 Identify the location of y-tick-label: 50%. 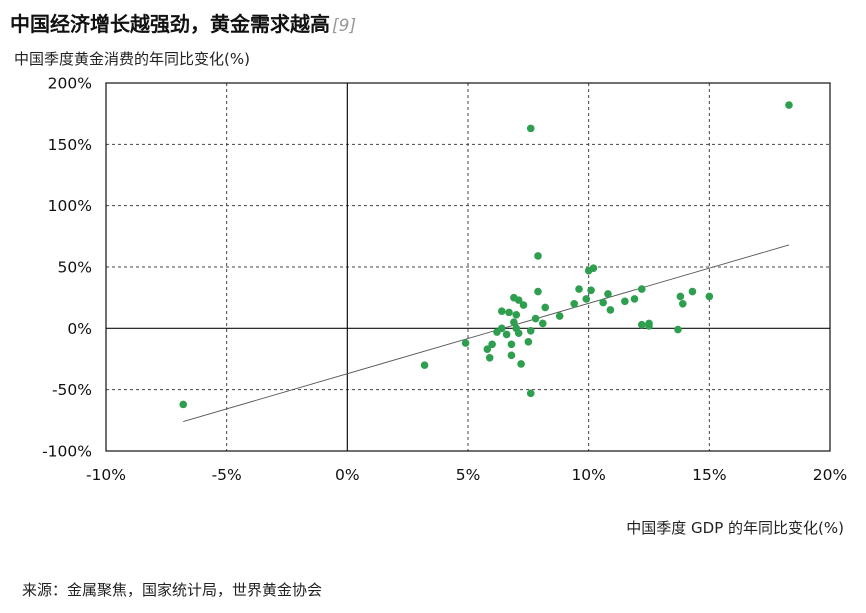
(75, 268).